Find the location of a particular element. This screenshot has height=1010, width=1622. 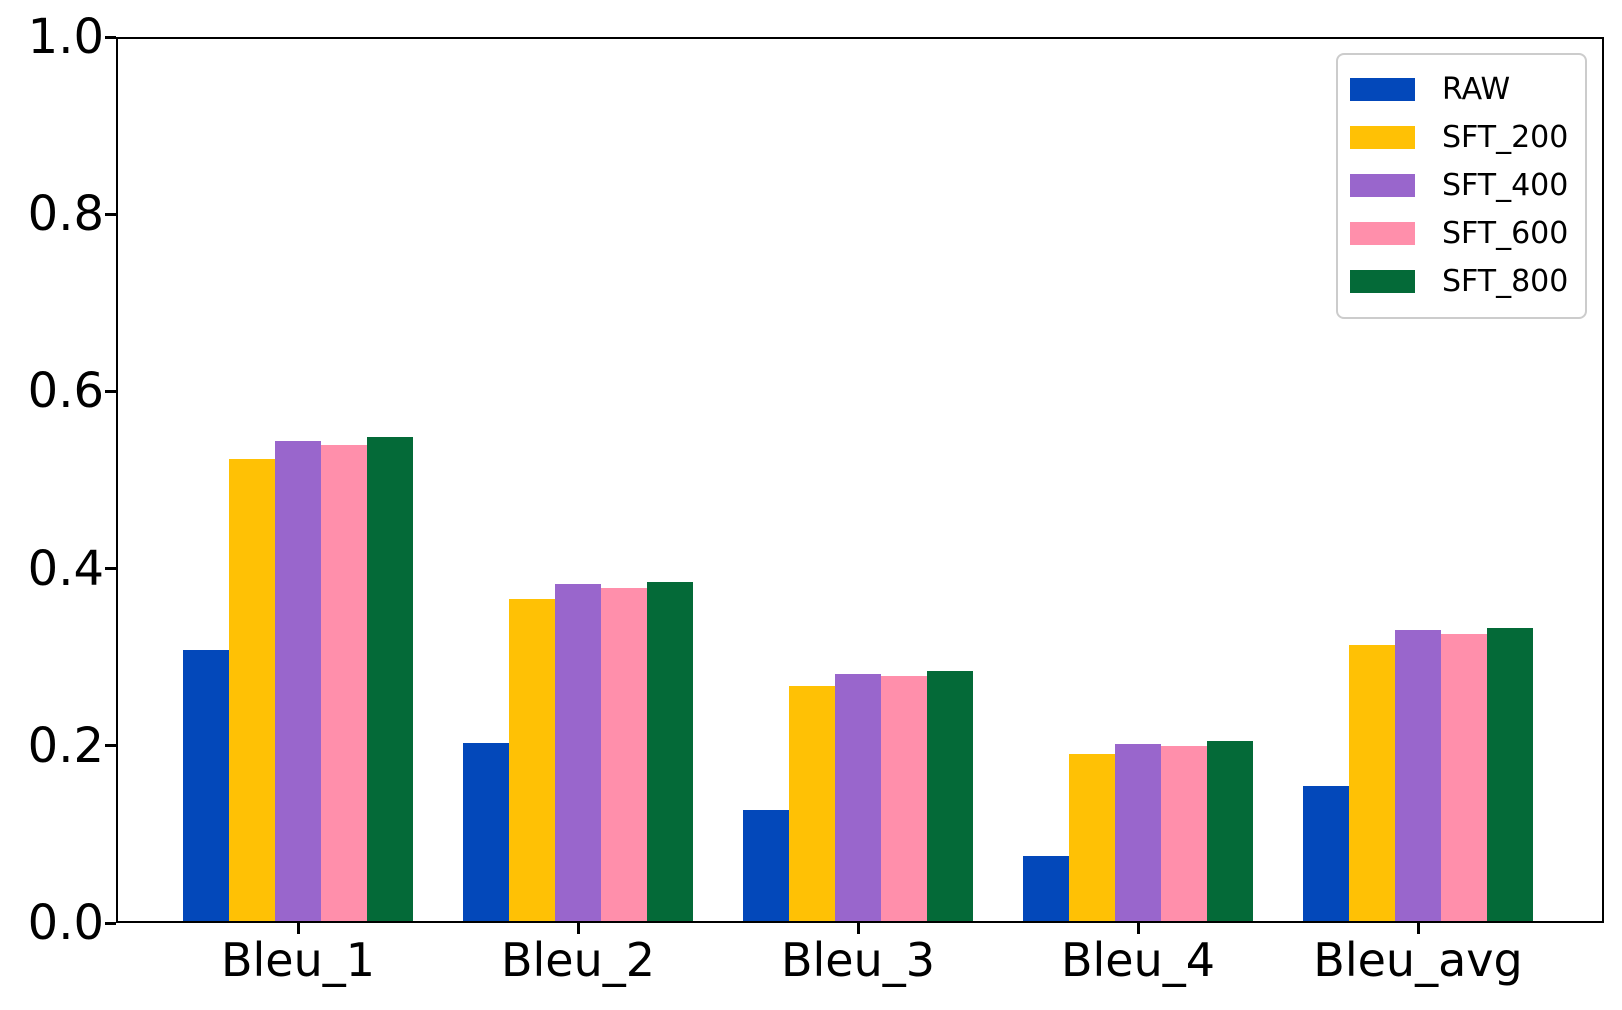

legend-entry-SFT_400: SFT_400 is located at coordinates (1460, 185).